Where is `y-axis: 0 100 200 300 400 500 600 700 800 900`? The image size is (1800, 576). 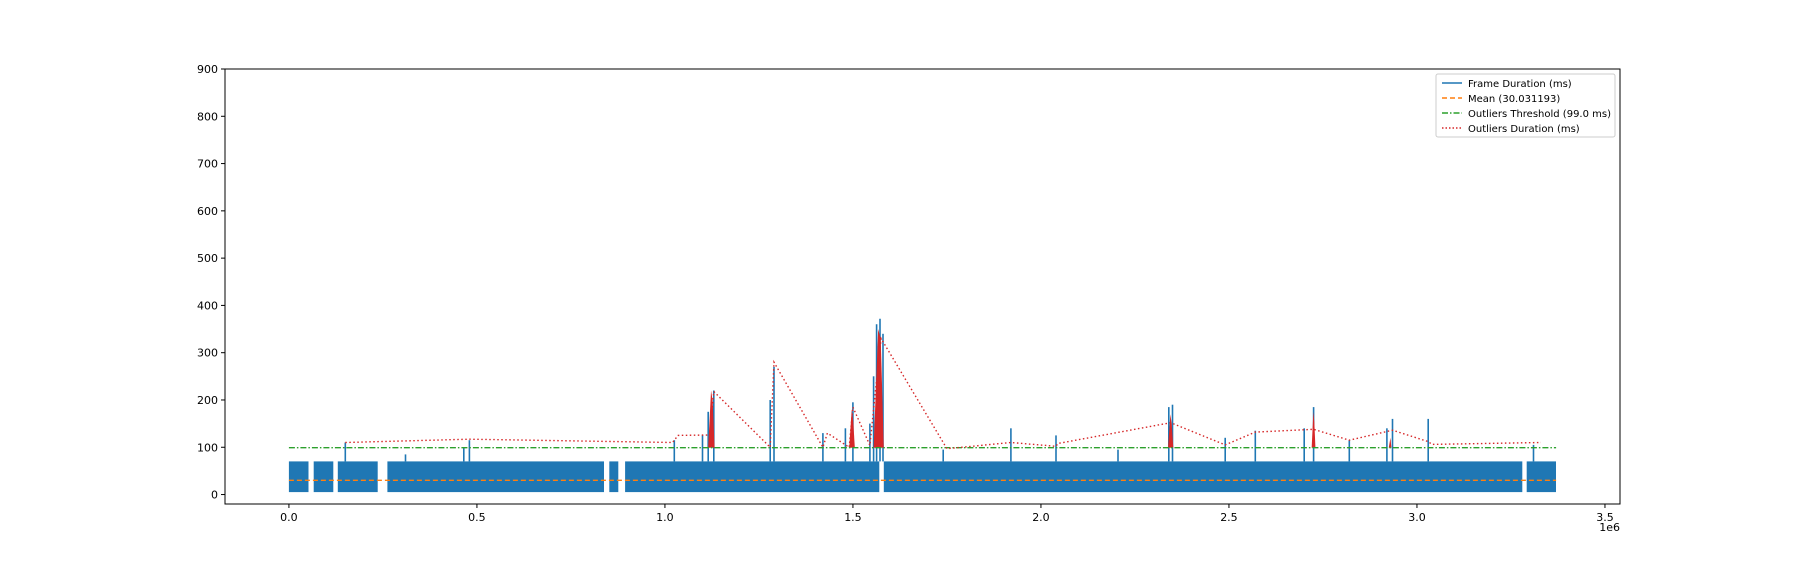 y-axis: 0 100 200 300 400 500 600 700 800 900 is located at coordinates (211, 282).